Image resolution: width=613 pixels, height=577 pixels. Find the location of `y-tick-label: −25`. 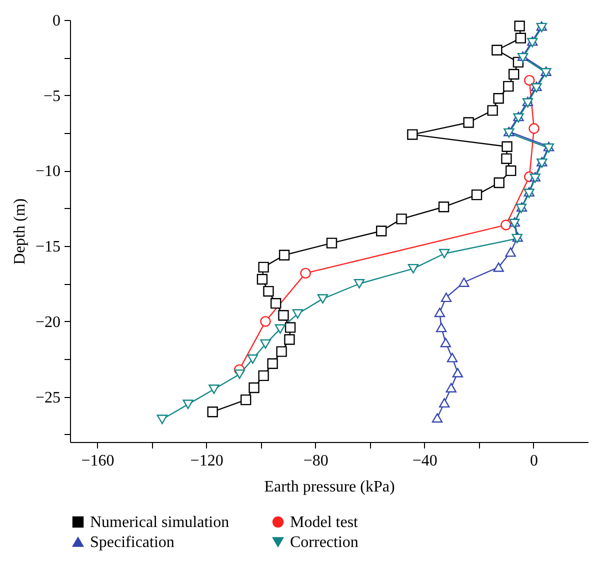

y-tick-label: −25 is located at coordinates (47, 397).